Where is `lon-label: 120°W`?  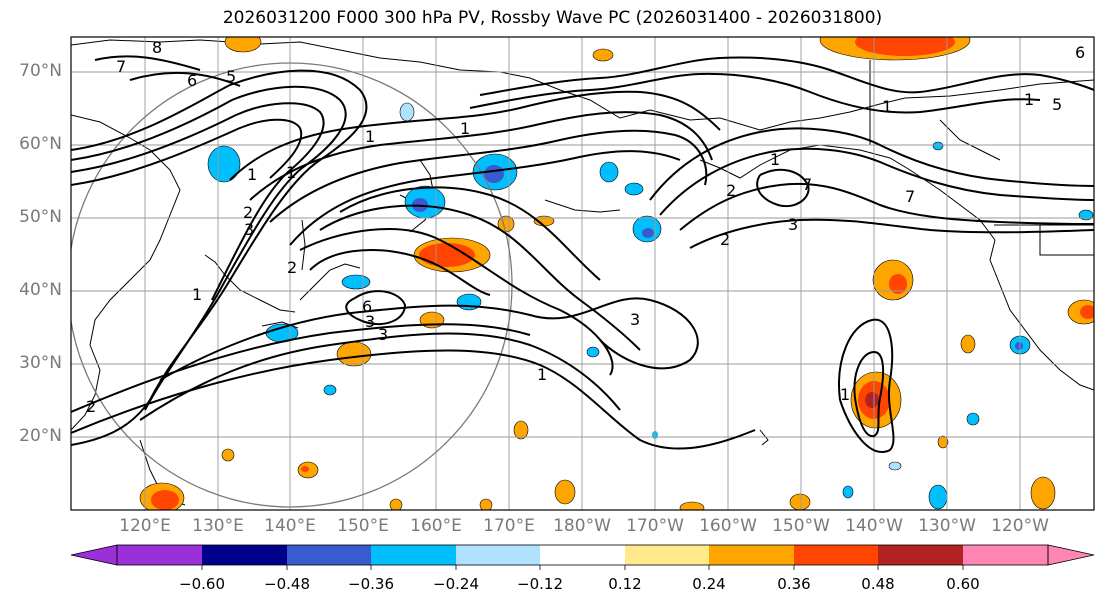 lon-label: 120°W is located at coordinates (1020, 526).